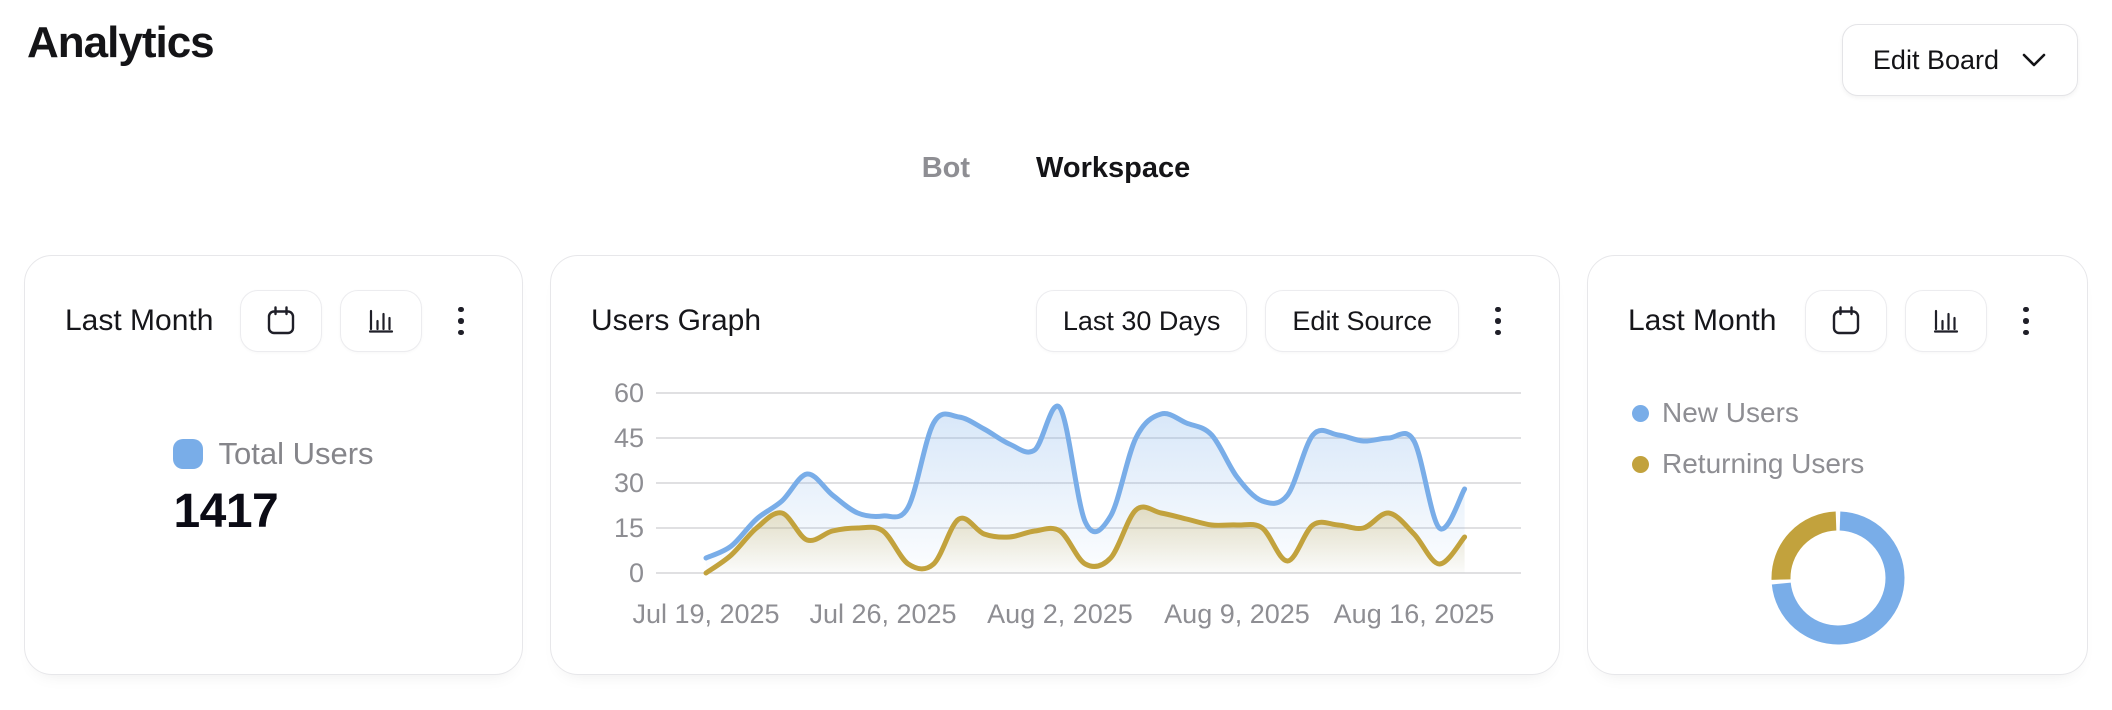  Describe the element at coordinates (2034, 60) in the screenshot. I see `chevron-down-icon` at that location.